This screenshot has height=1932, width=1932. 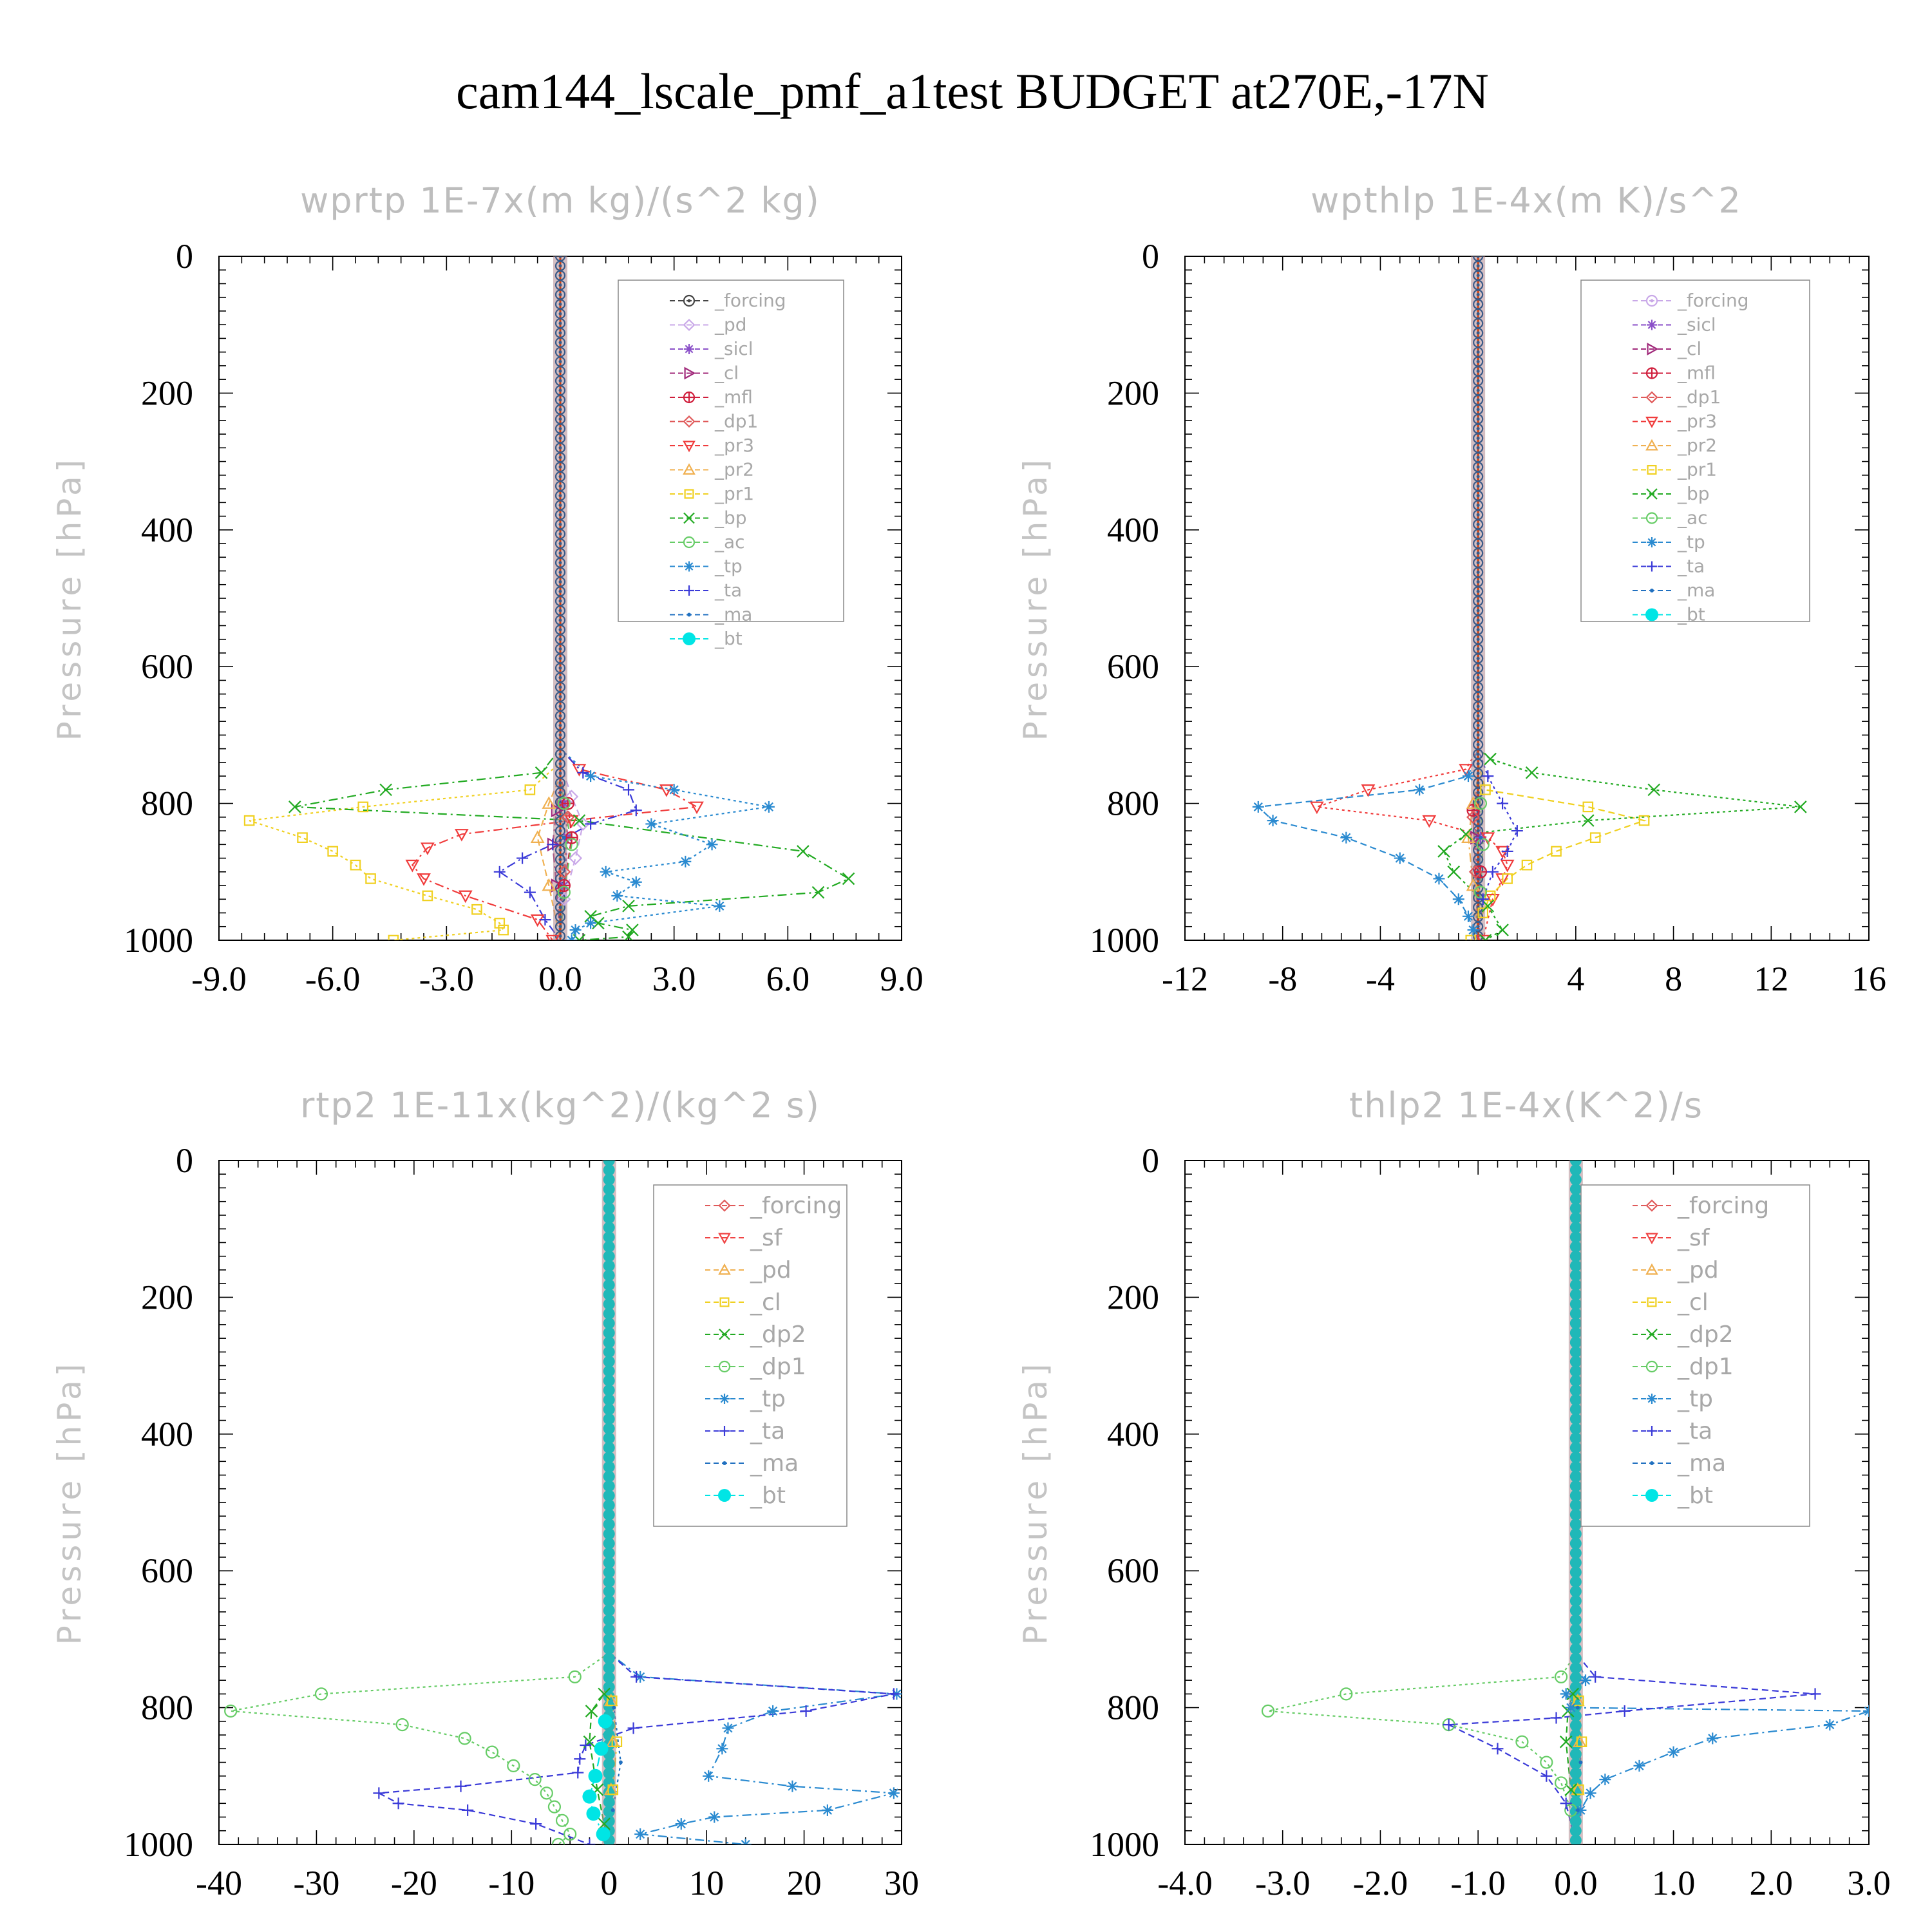 What do you see at coordinates (765, 1302) in the screenshot?
I see `legend-entry: _cl` at bounding box center [765, 1302].